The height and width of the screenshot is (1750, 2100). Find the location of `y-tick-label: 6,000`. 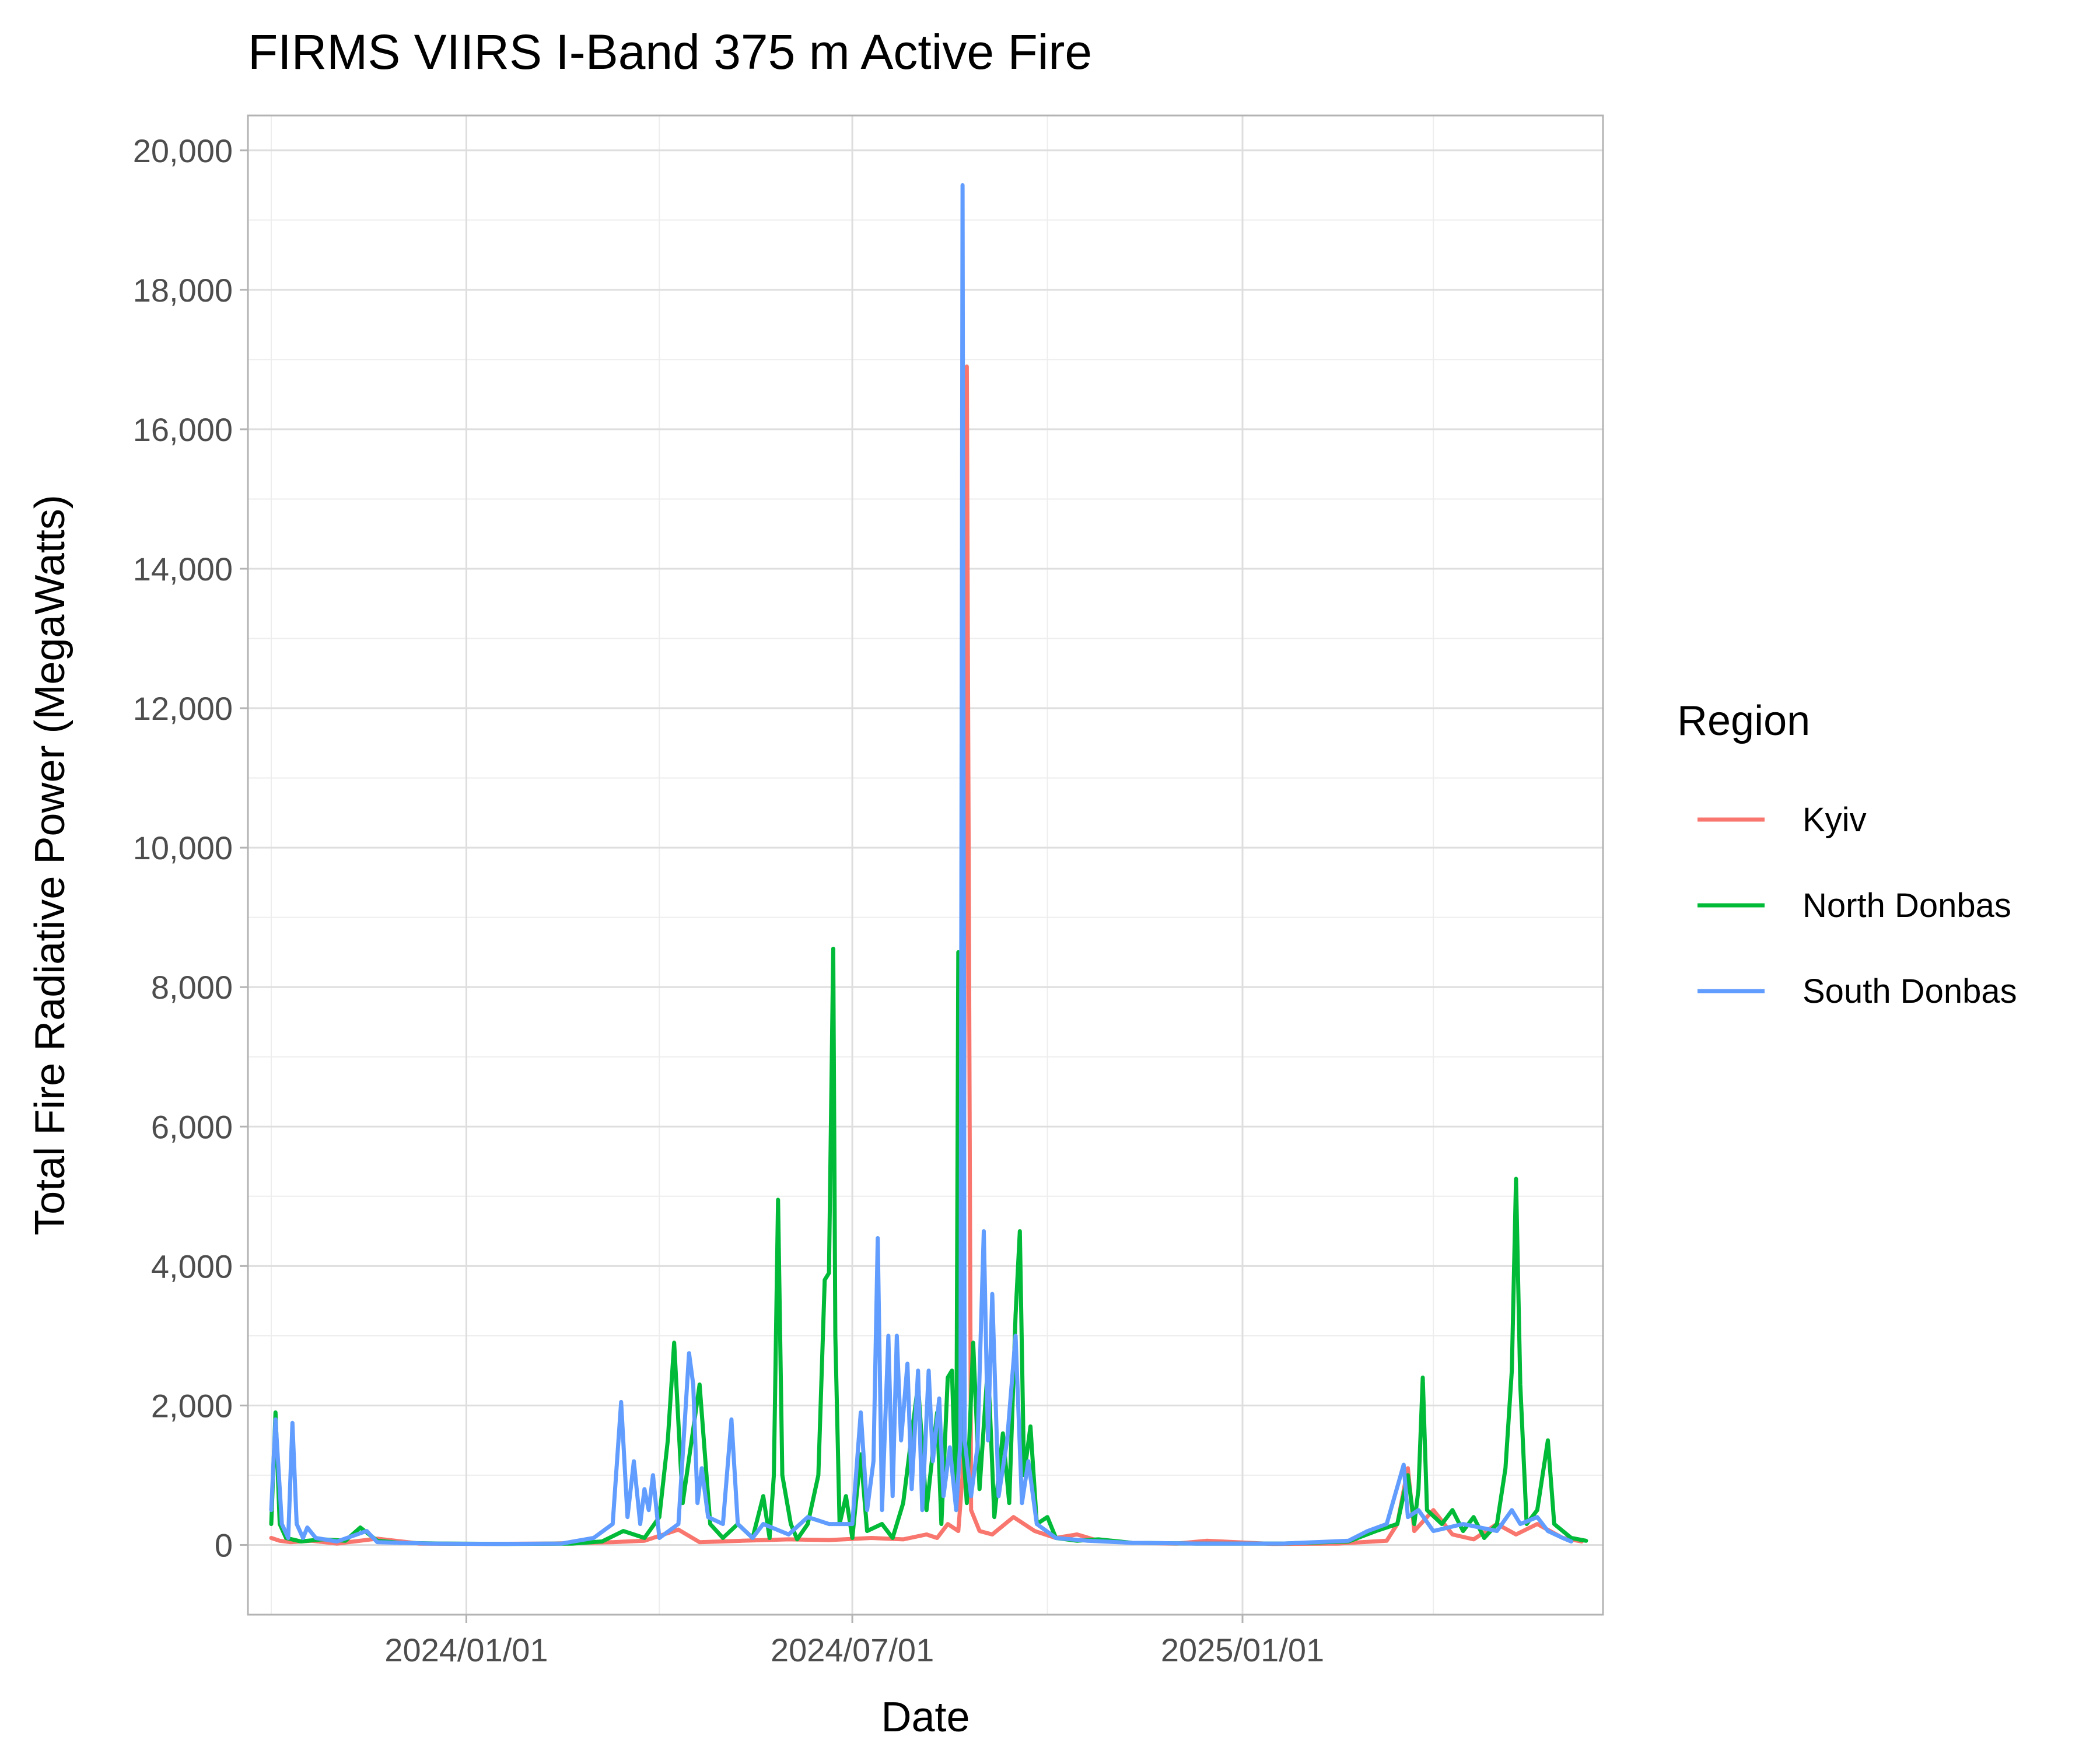

y-tick-label: 6,000 is located at coordinates (192, 1126).